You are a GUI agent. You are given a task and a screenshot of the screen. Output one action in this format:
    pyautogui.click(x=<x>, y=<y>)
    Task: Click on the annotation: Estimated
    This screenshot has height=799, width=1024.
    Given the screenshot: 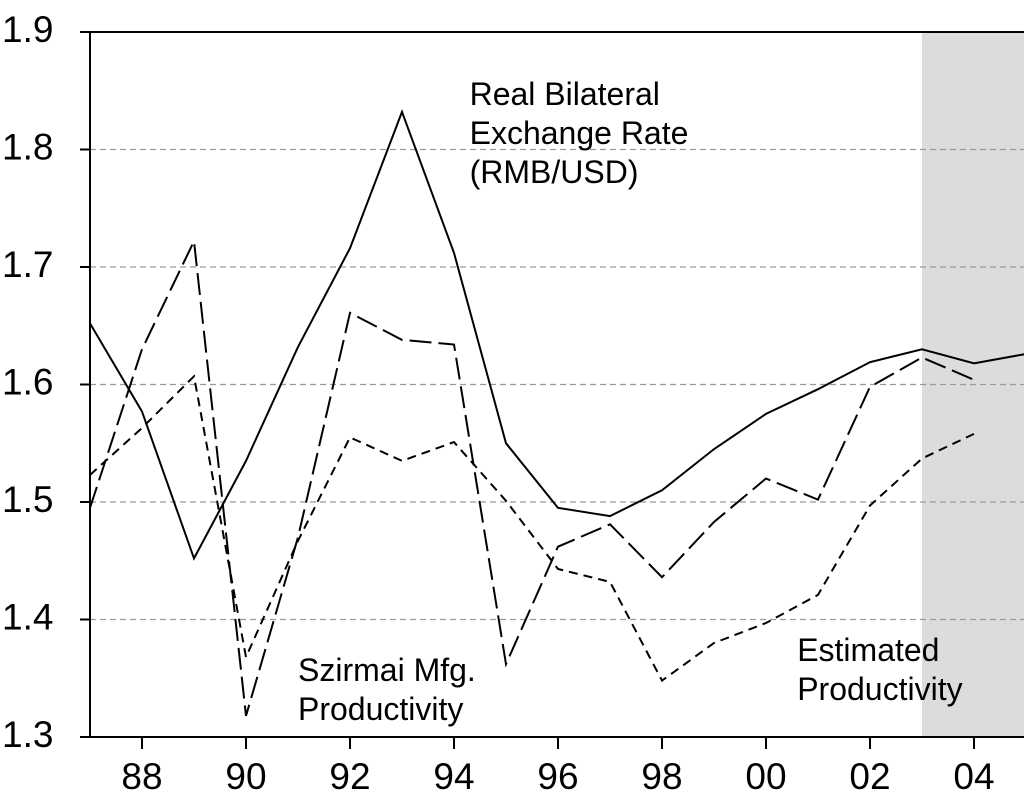 What is the action you would take?
    pyautogui.click(x=868, y=650)
    